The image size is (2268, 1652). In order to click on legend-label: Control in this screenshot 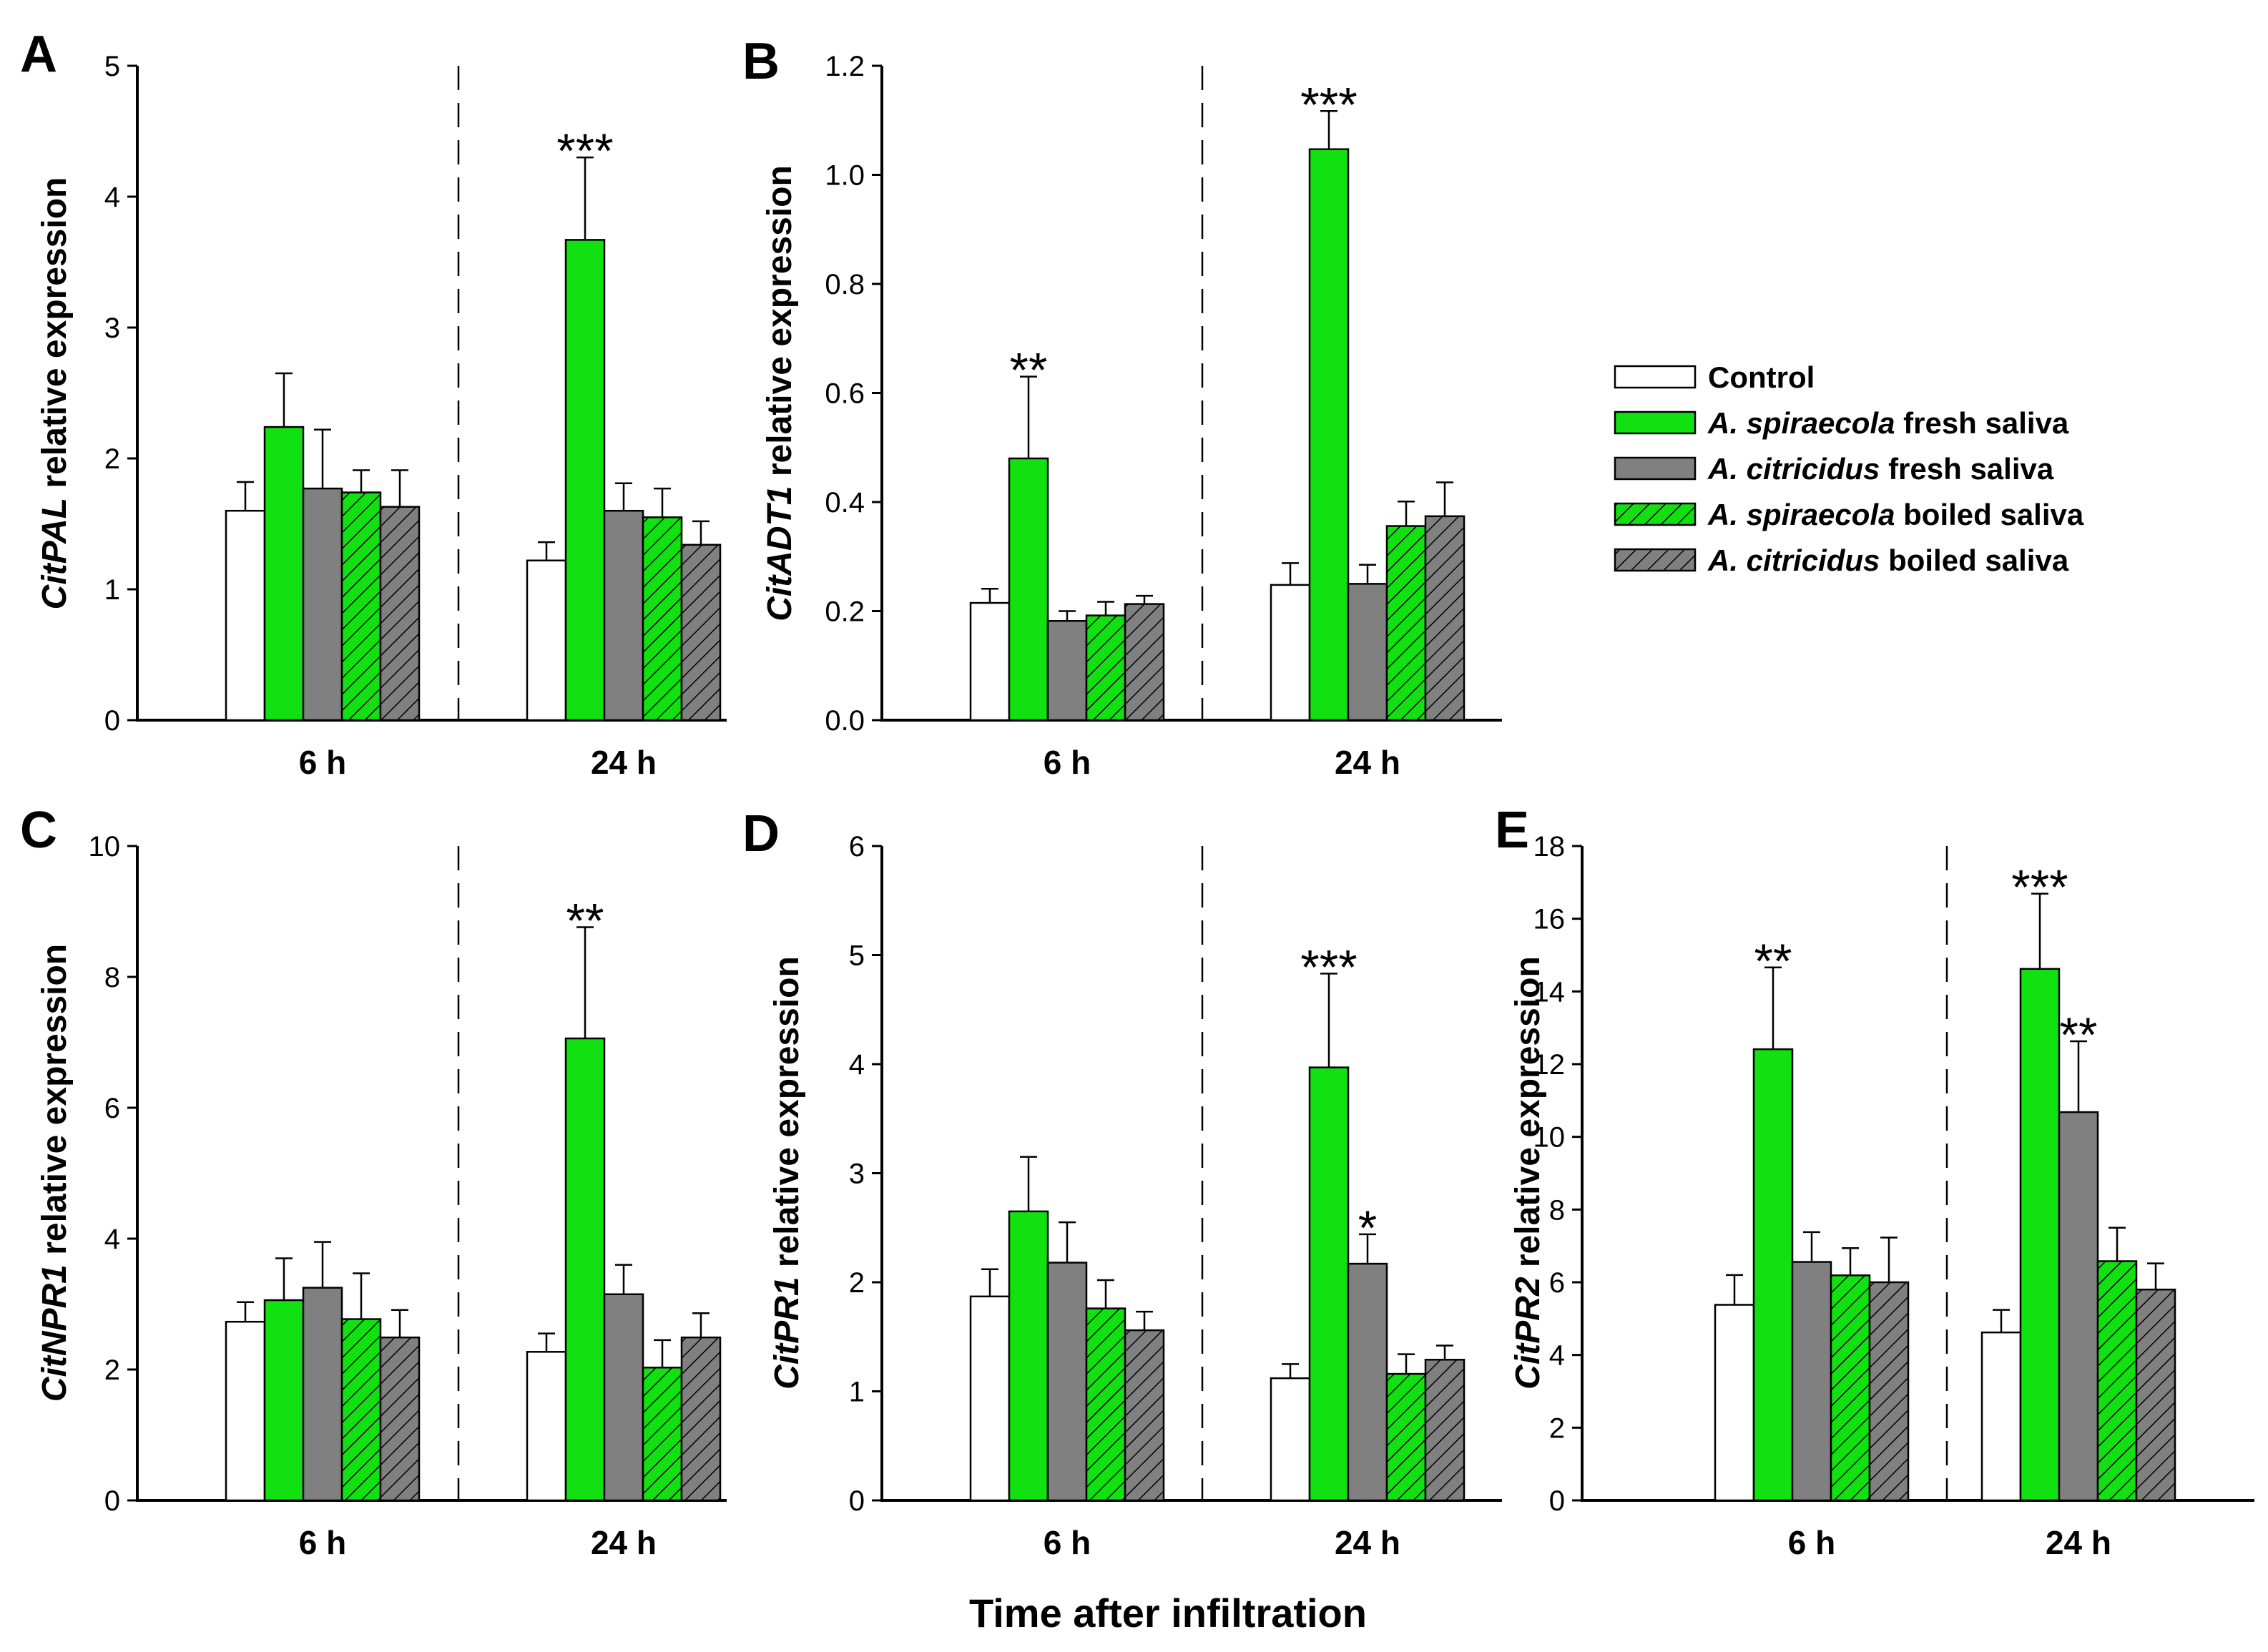, I will do `click(1761, 377)`.